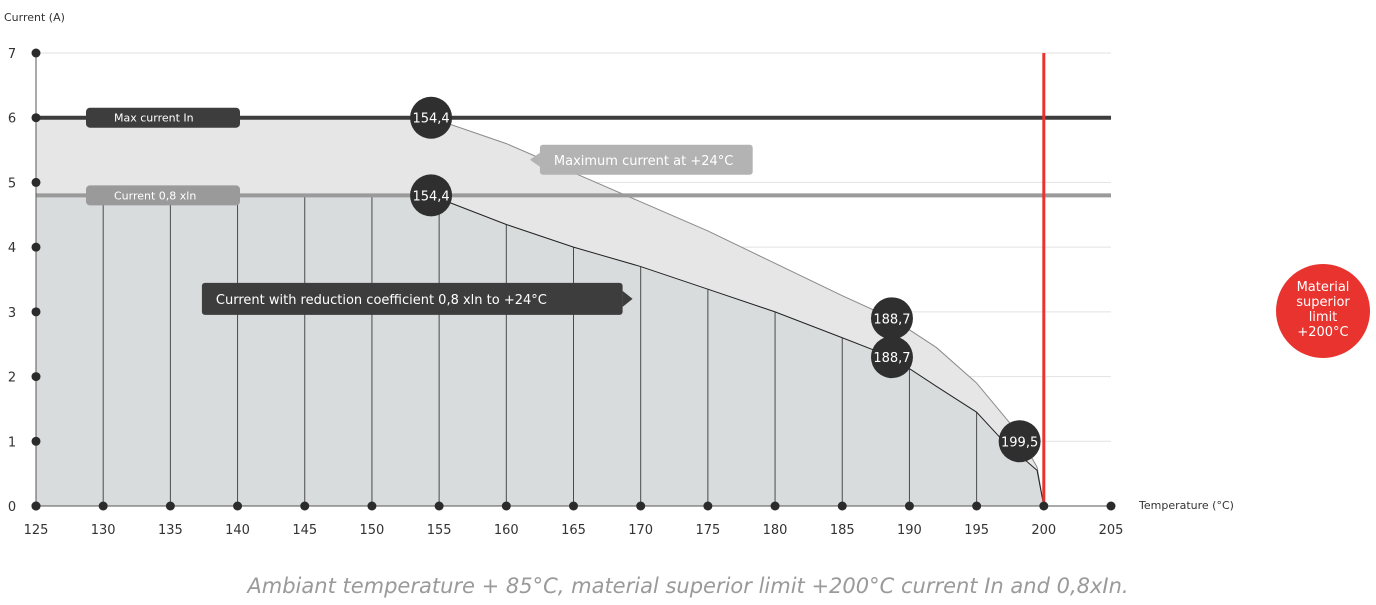 This screenshot has height=605, width=1376. Describe the element at coordinates (775, 530) in the screenshot. I see `x-tick-label: 180` at that location.